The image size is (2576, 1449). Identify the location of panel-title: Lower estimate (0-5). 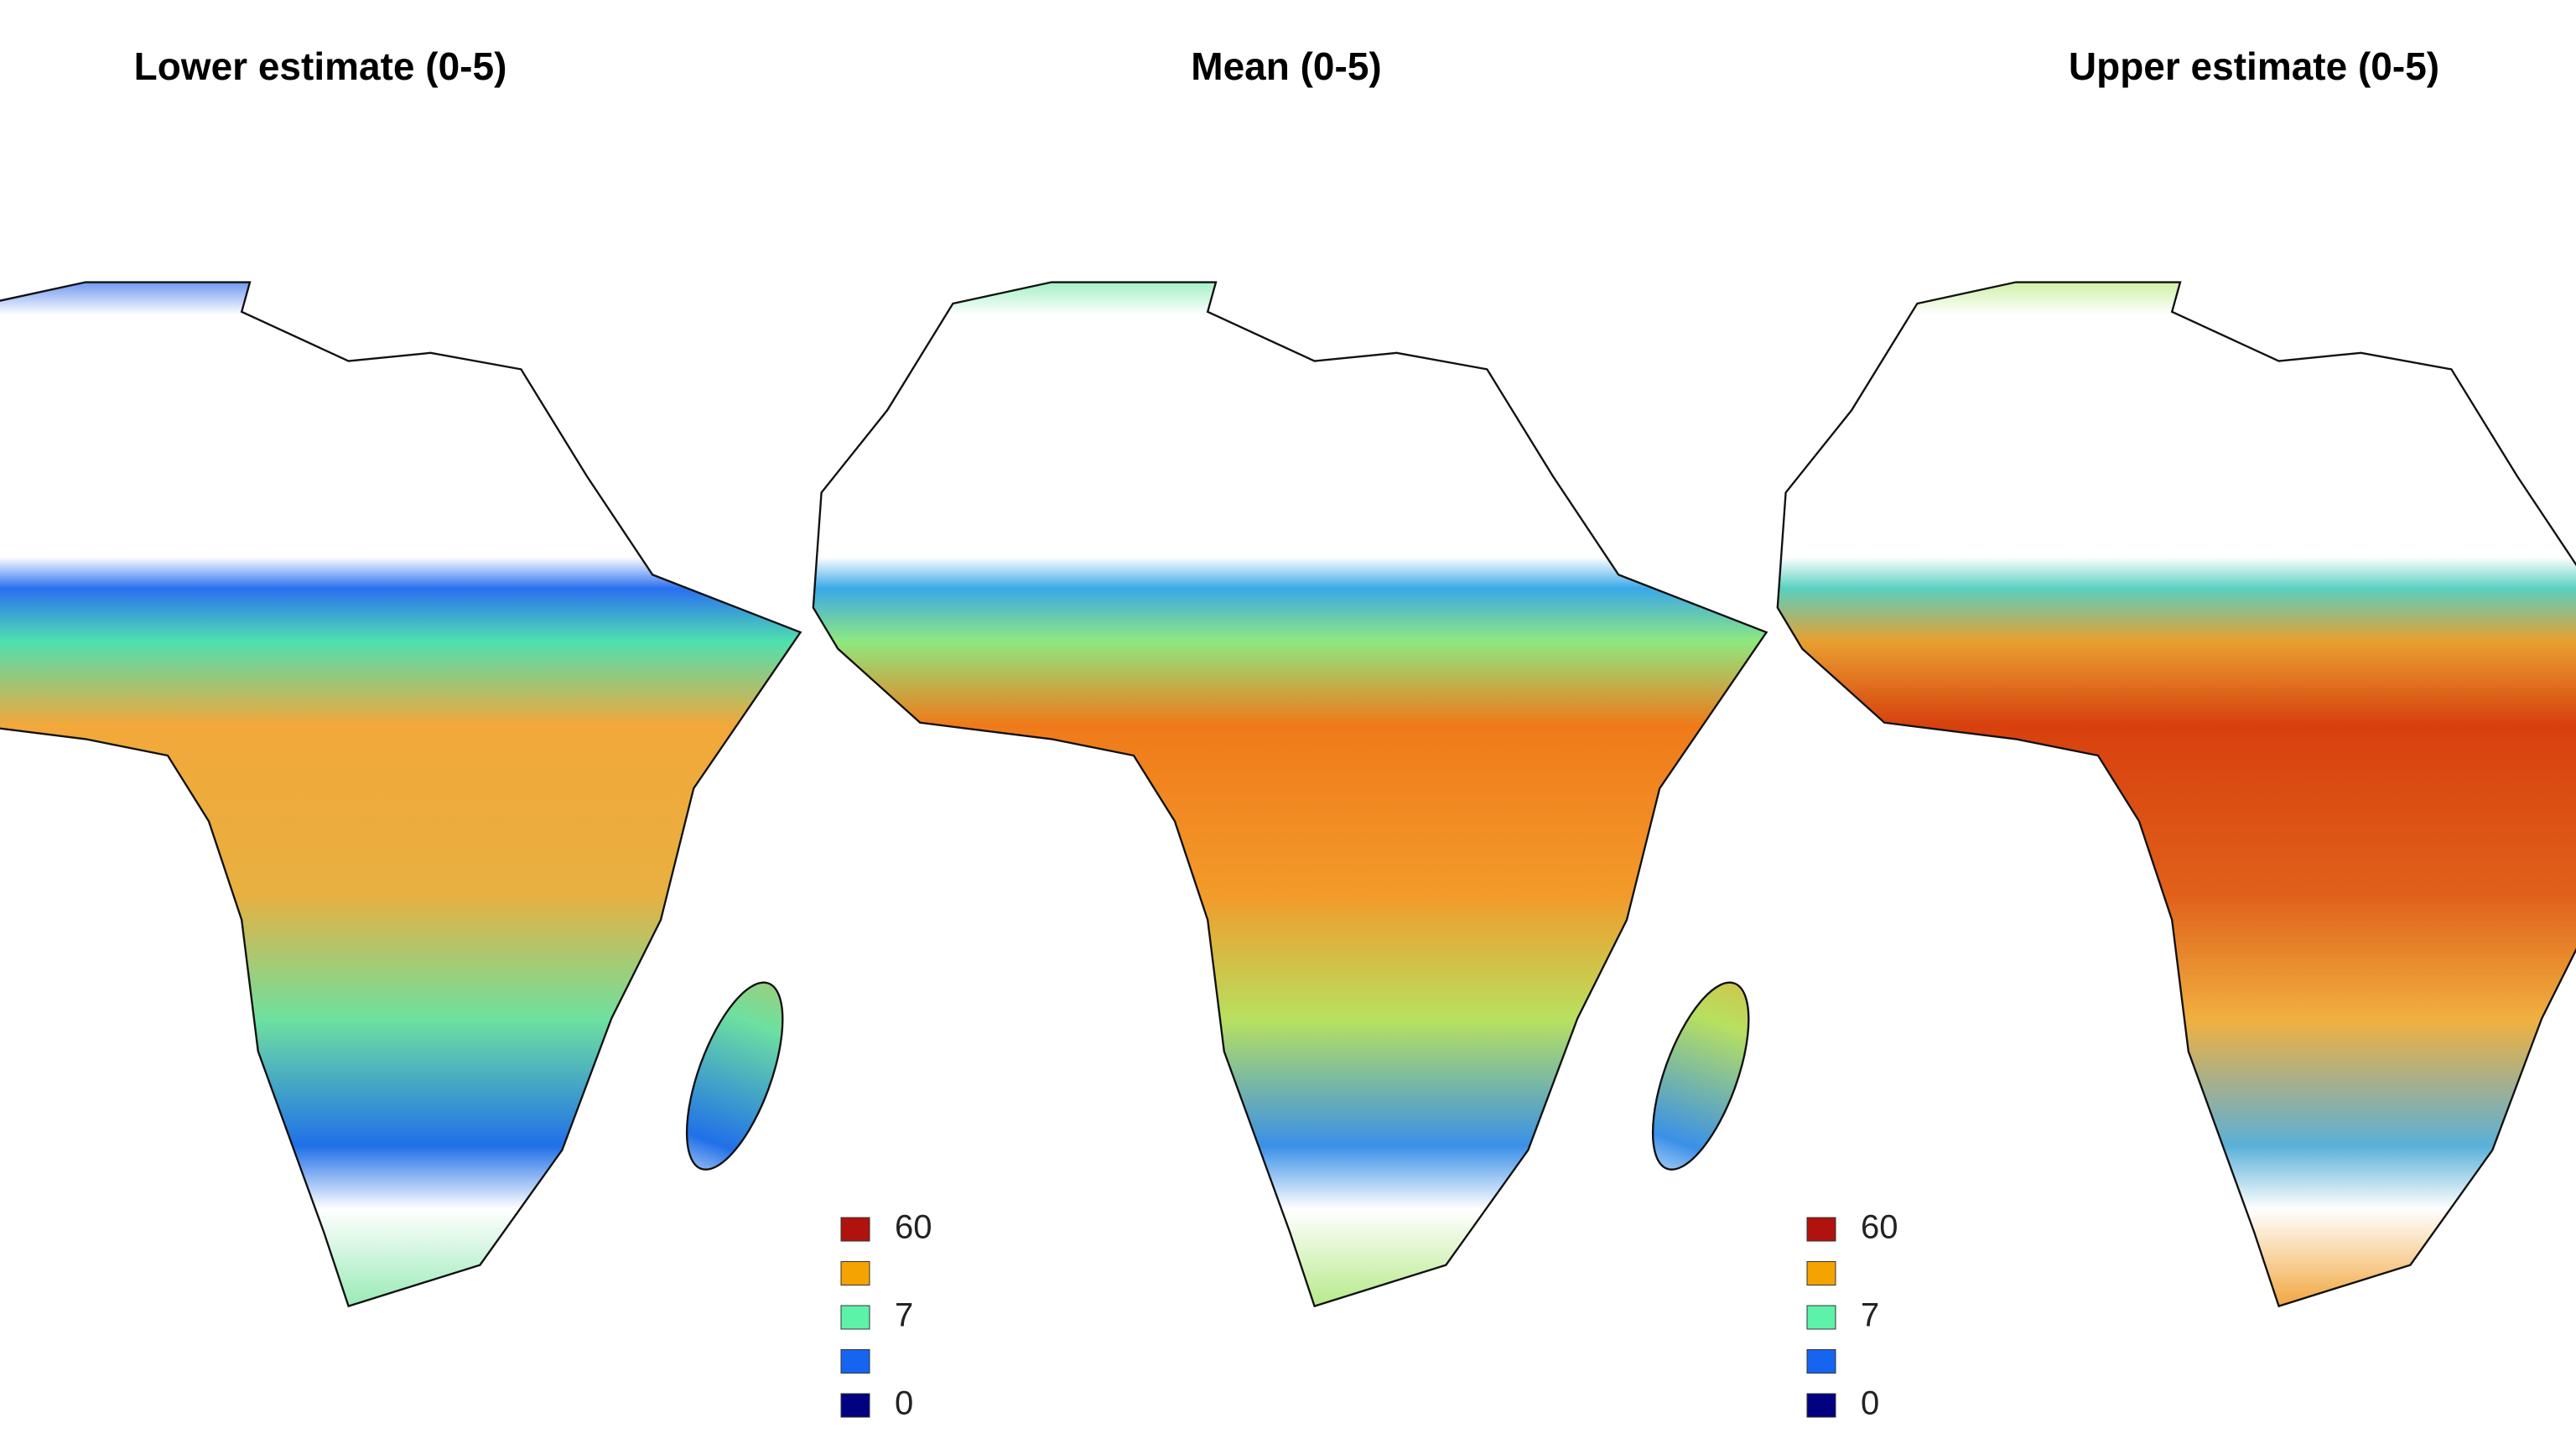
(320, 66).